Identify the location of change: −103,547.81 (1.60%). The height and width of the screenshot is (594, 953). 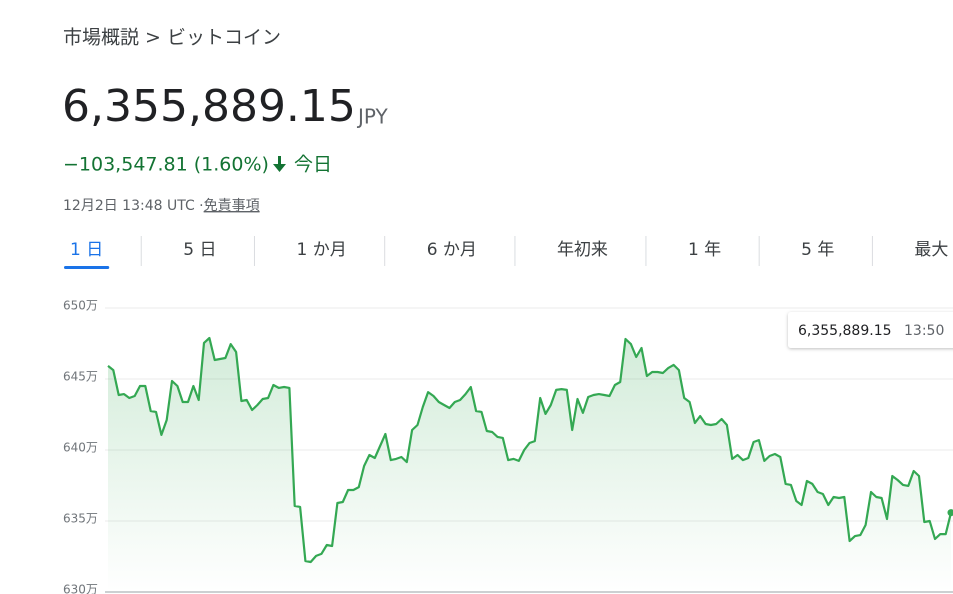
(166, 165).